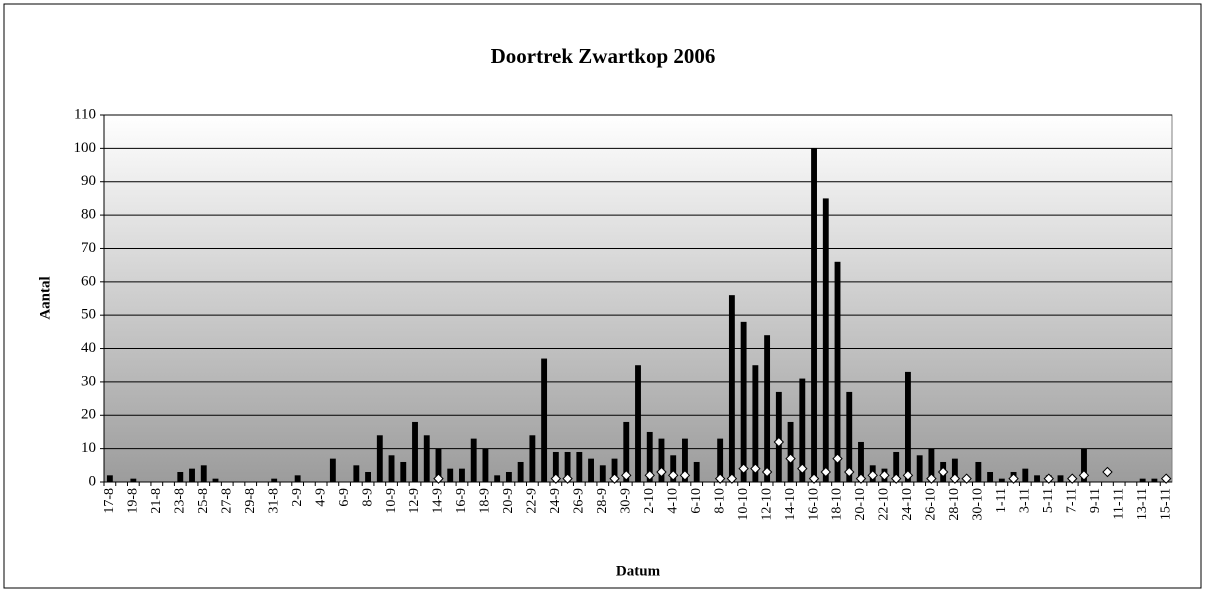 The height and width of the screenshot is (592, 1206). I want to click on x-tick-label: 27-8, so click(226, 501).